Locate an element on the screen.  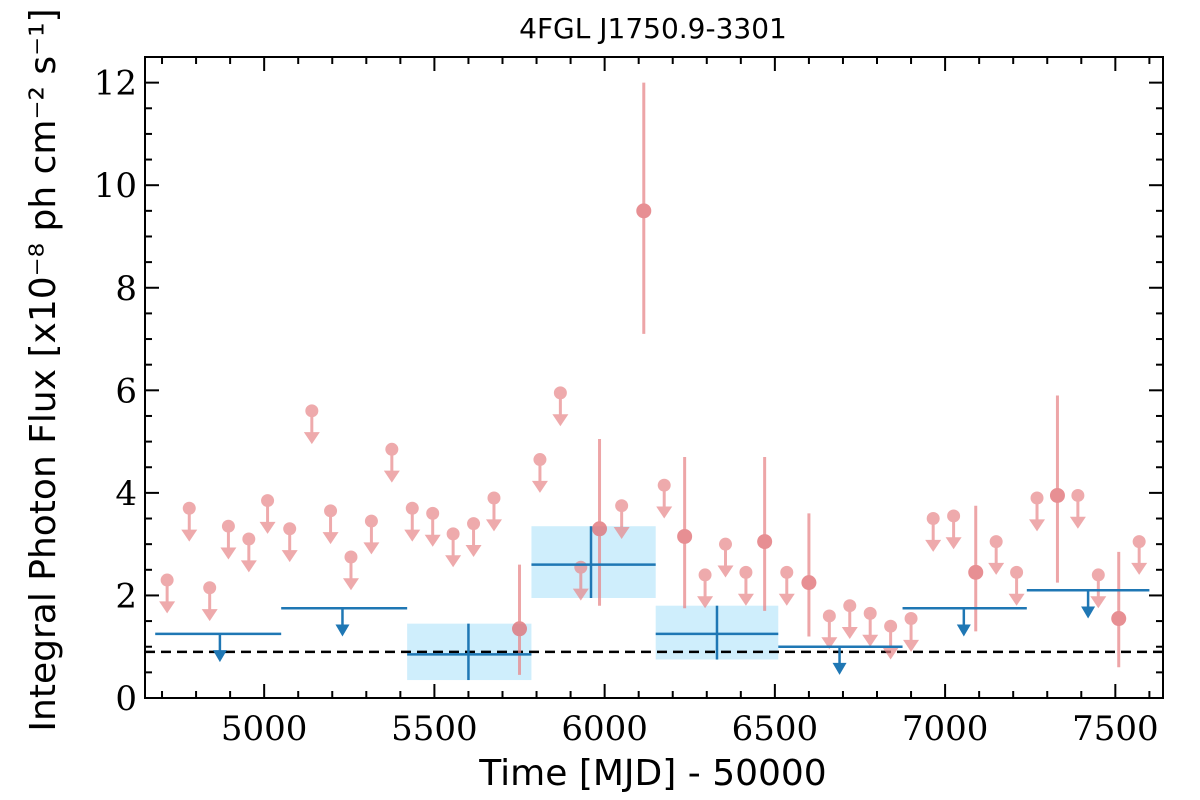
y-tick-label: 12 is located at coordinates (115, 84).